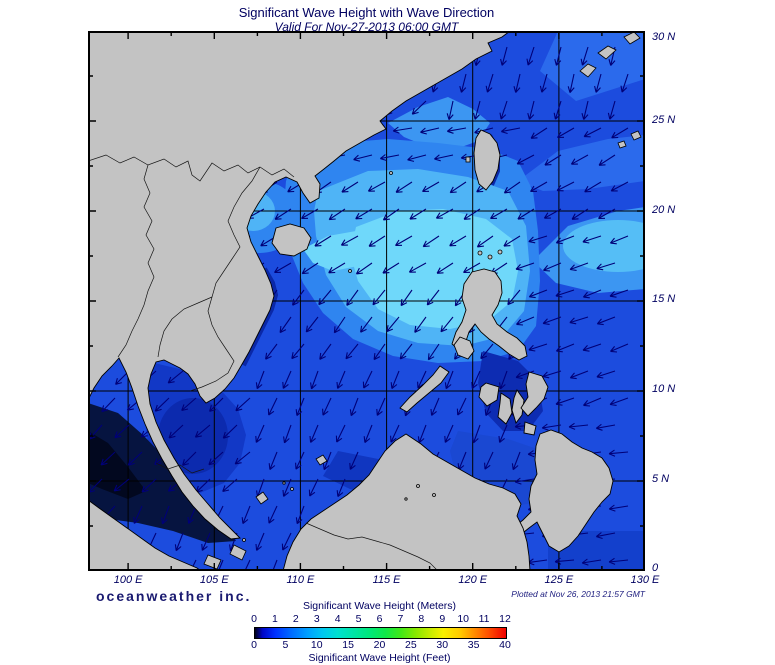 The image size is (775, 665). What do you see at coordinates (380, 633) in the screenshot?
I see `wave-height-colorbar` at bounding box center [380, 633].